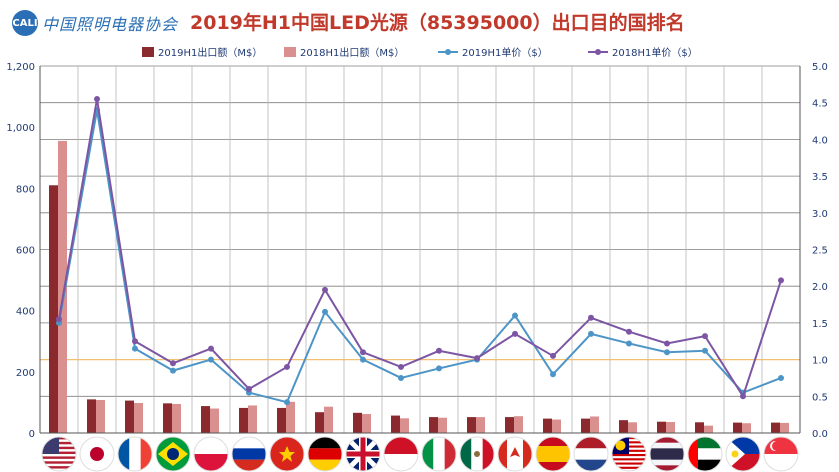 The height and width of the screenshot is (472, 839). What do you see at coordinates (148, 52) in the screenshot?
I see `legend-swatch` at bounding box center [148, 52].